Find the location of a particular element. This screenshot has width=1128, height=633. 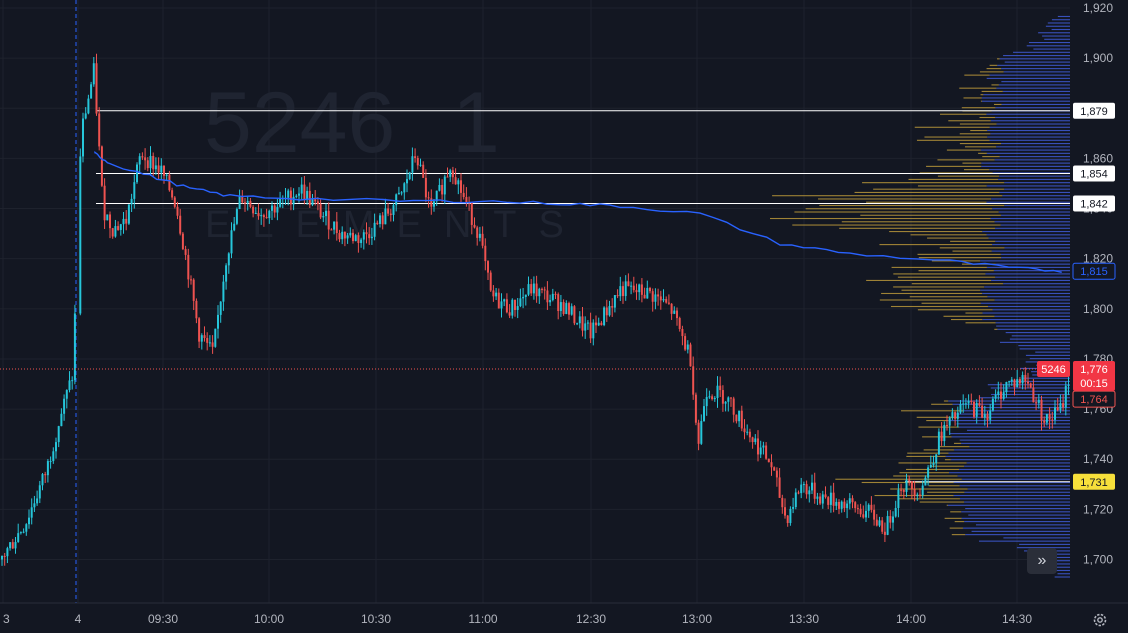

last-price-value: 1,776 is located at coordinates (1094, 370).